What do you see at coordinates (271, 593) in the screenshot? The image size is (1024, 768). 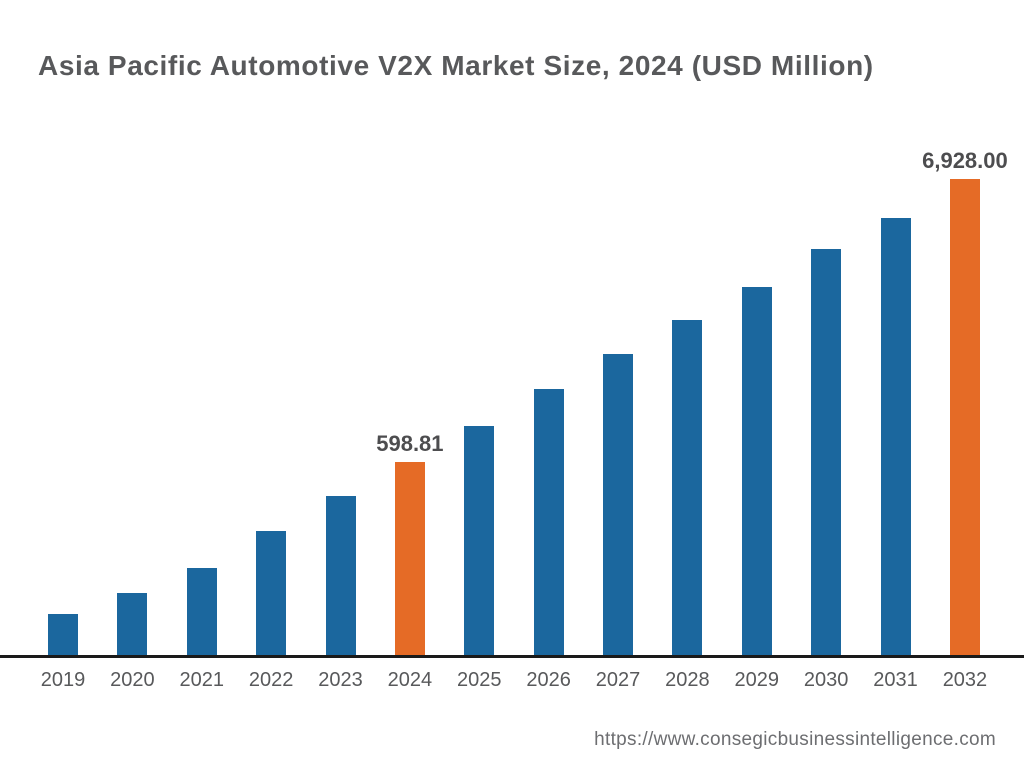 I see `bar-2022` at bounding box center [271, 593].